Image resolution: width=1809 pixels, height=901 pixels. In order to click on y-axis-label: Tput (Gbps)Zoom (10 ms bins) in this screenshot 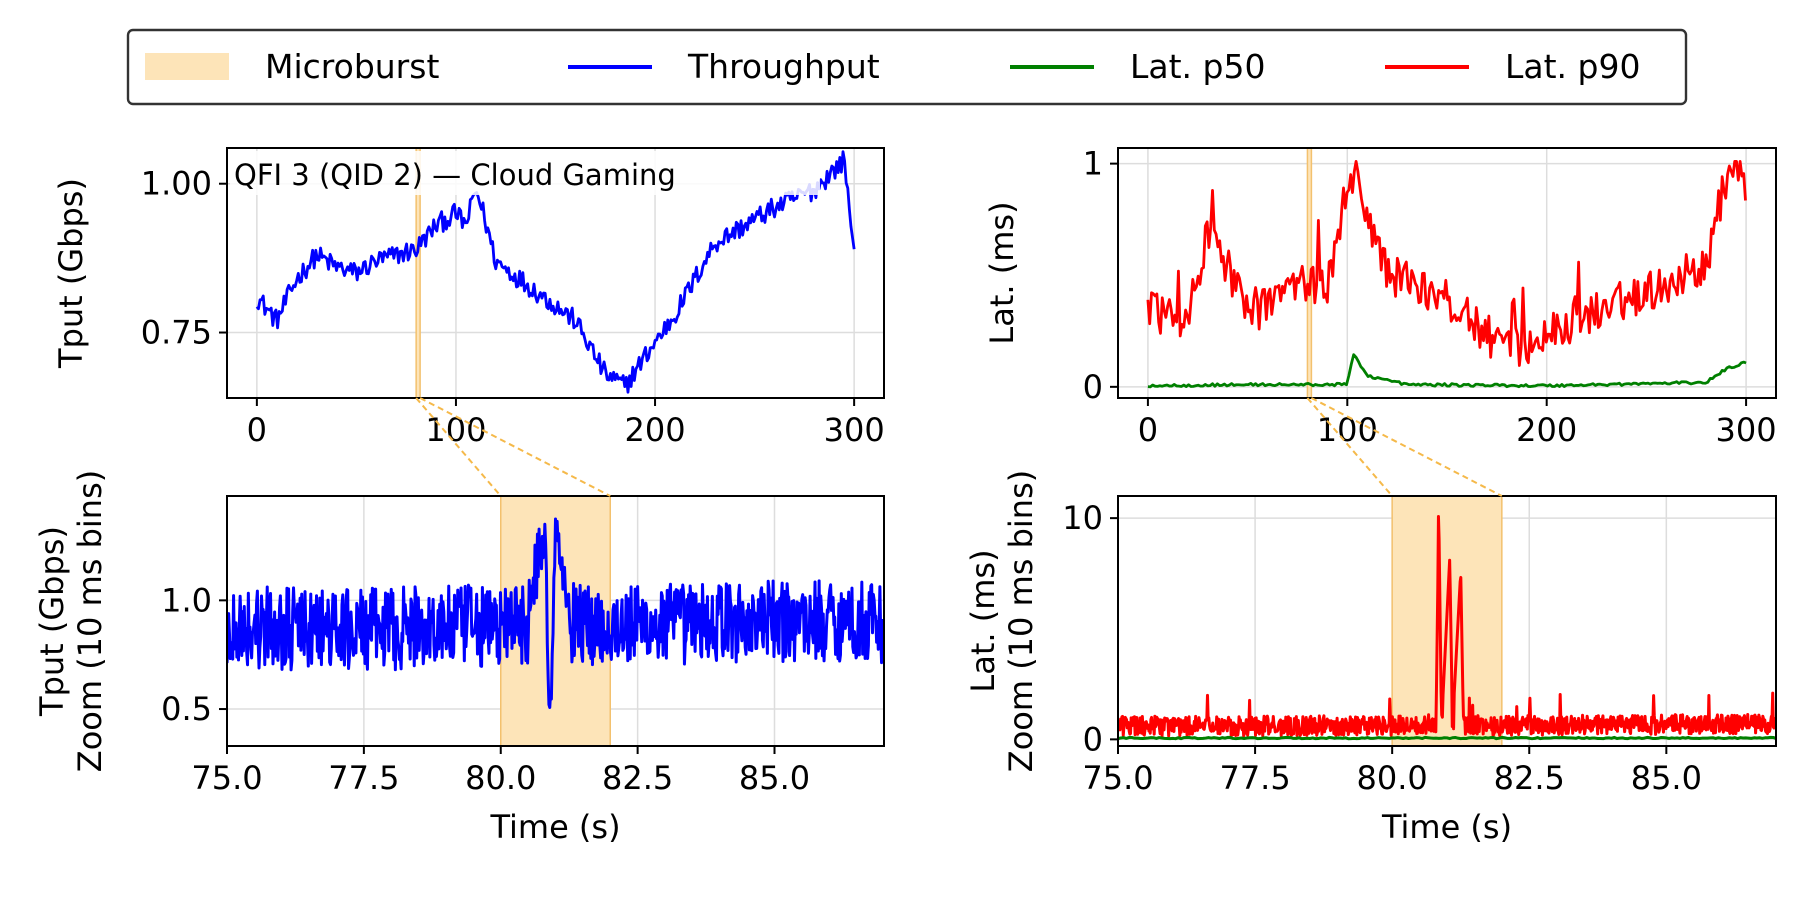, I will do `click(71, 621)`.